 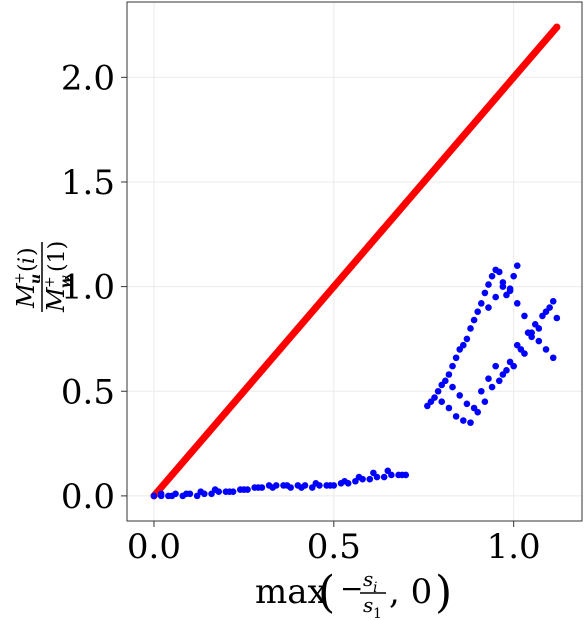 What do you see at coordinates (36, 279) in the screenshot?
I see `svg-text: u` at bounding box center [36, 279].